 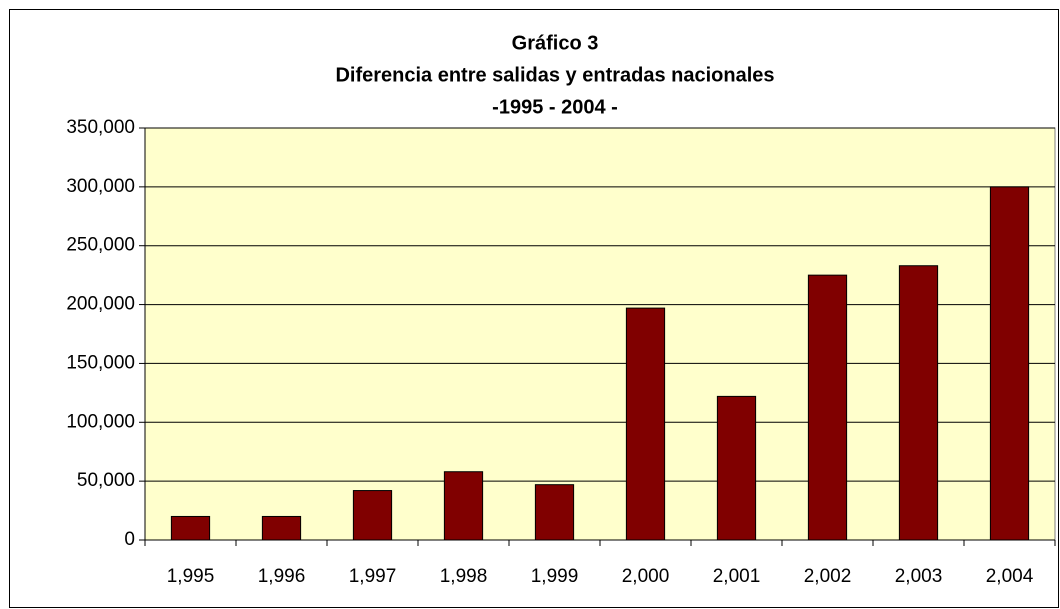 I want to click on x-tick-label: 2,004, so click(x=1010, y=576).